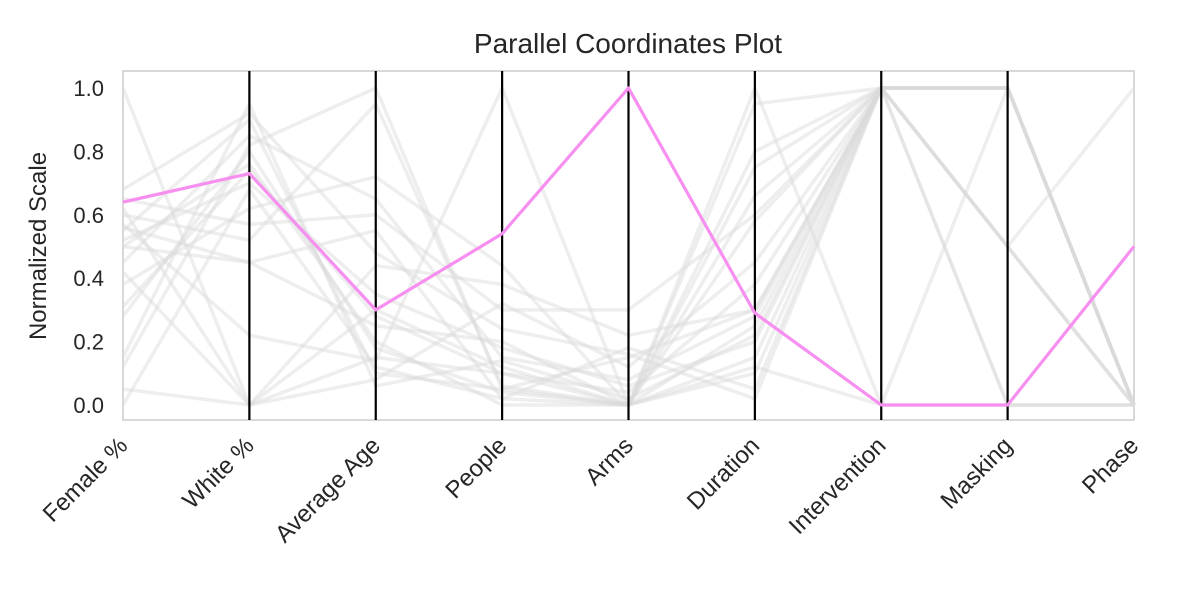 This screenshot has height=605, width=1200. I want to click on x-tick-label: White %, so click(218, 473).